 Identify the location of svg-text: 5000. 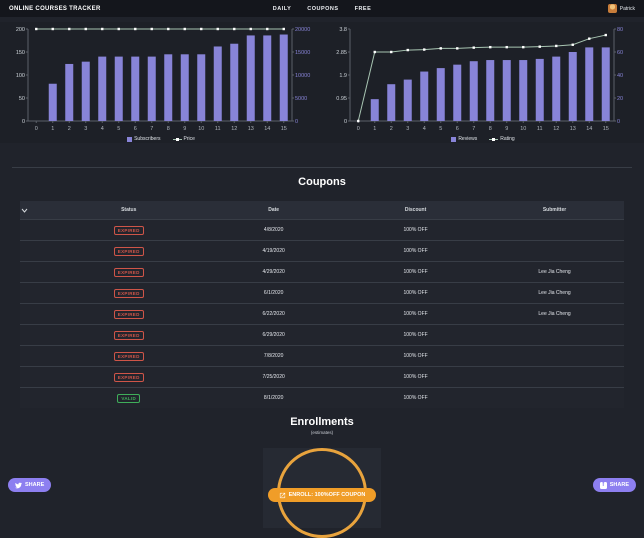
(301, 99).